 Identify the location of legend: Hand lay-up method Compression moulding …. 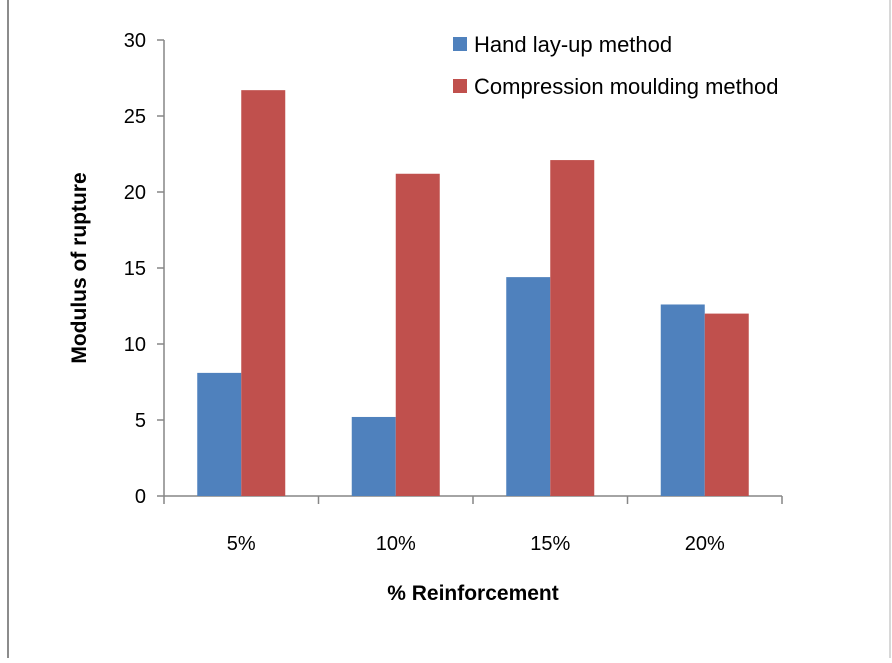
(616, 65).